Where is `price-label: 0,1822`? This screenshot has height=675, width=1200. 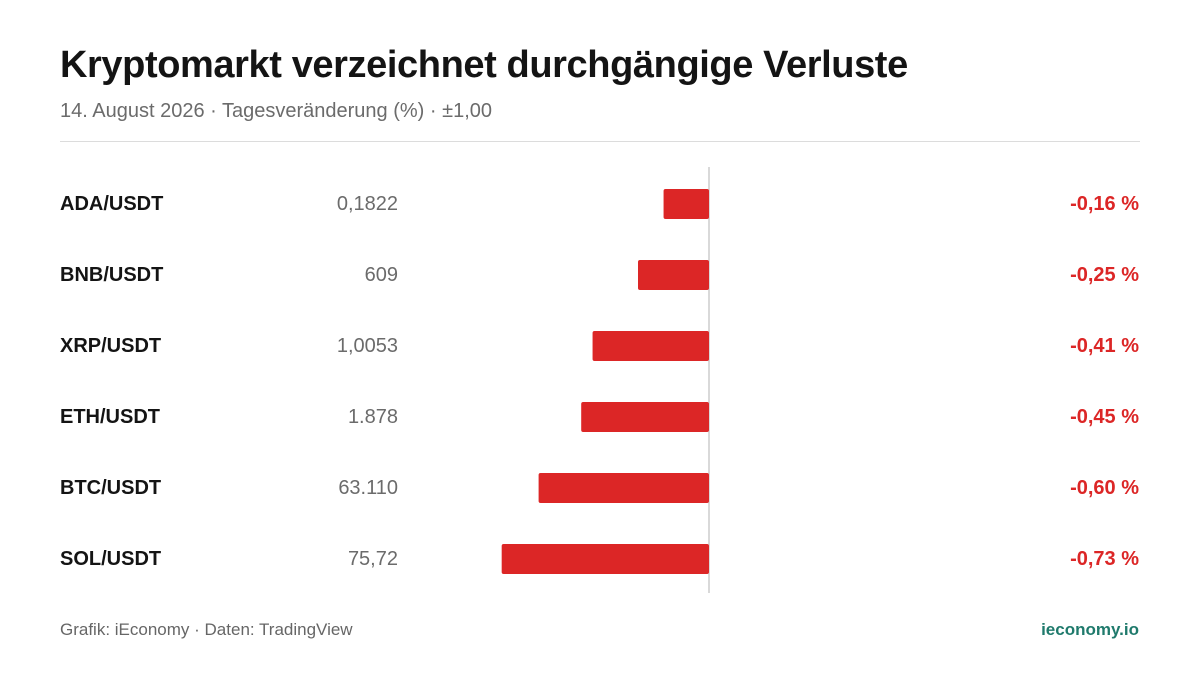
price-label: 0,1822 is located at coordinates (367, 204).